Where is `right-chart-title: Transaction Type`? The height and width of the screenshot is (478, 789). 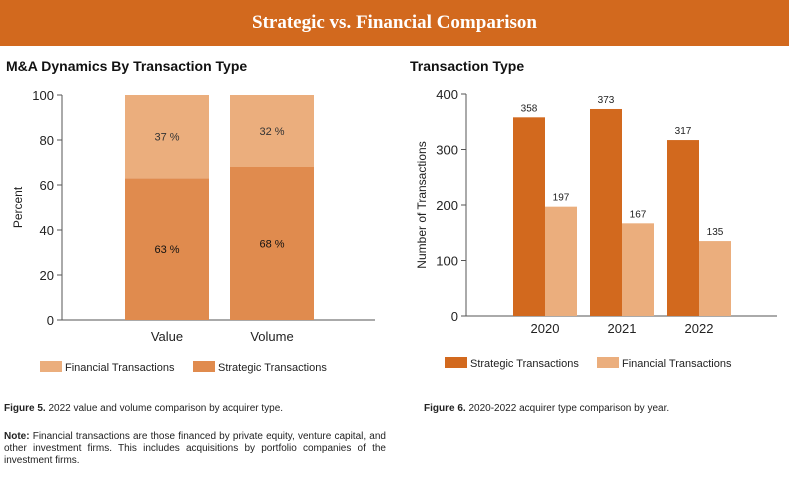
right-chart-title: Transaction Type is located at coordinates (467, 66).